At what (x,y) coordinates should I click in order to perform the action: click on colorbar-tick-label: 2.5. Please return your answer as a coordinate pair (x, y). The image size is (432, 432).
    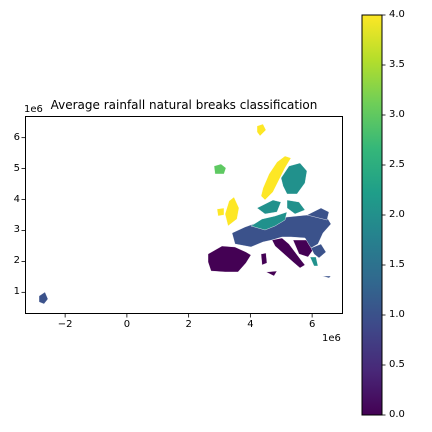
    Looking at the image, I should click on (397, 164).